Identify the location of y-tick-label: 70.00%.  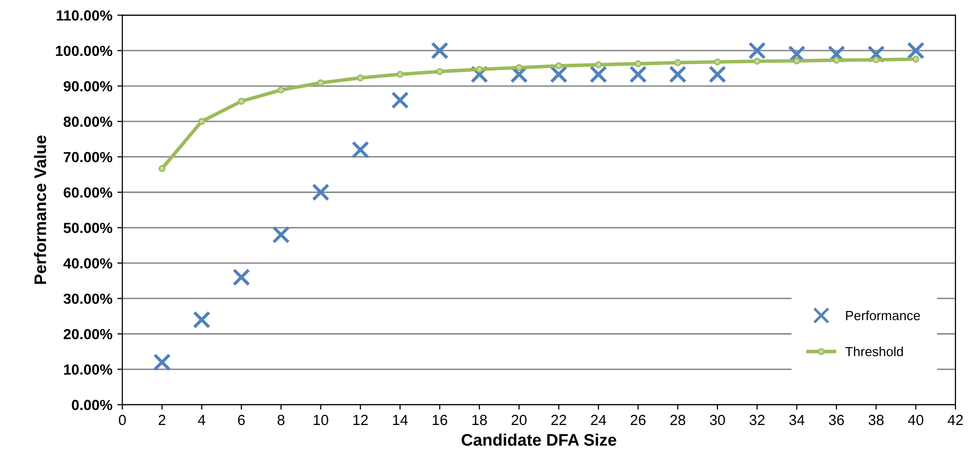
(88, 157).